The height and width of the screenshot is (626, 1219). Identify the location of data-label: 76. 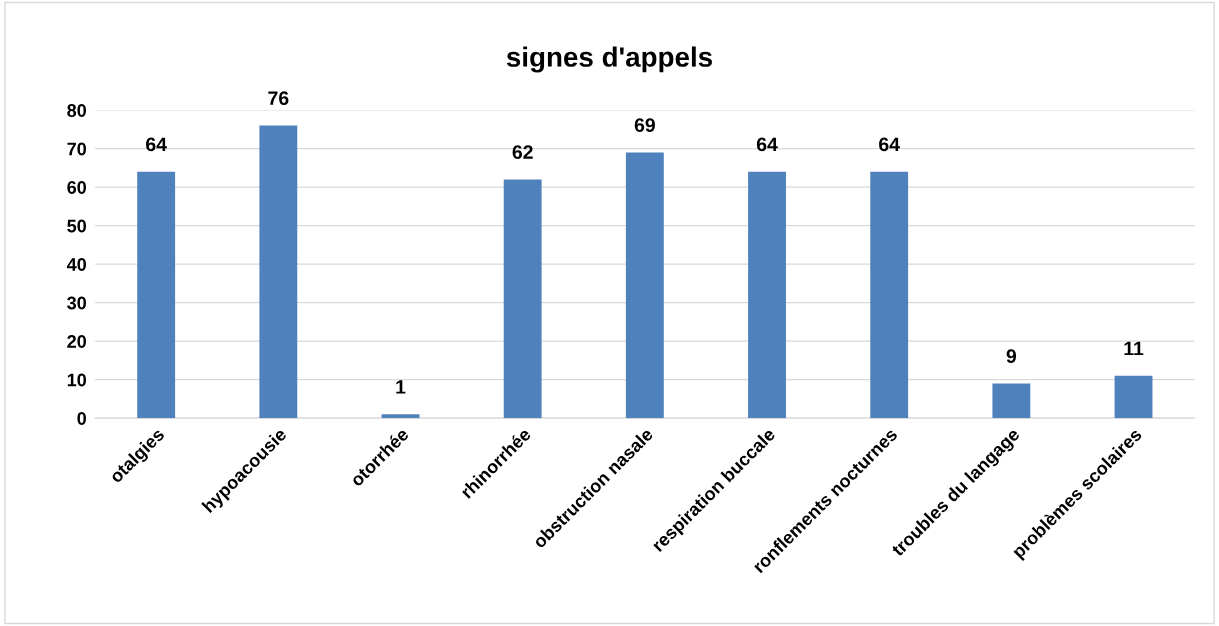
(278, 98).